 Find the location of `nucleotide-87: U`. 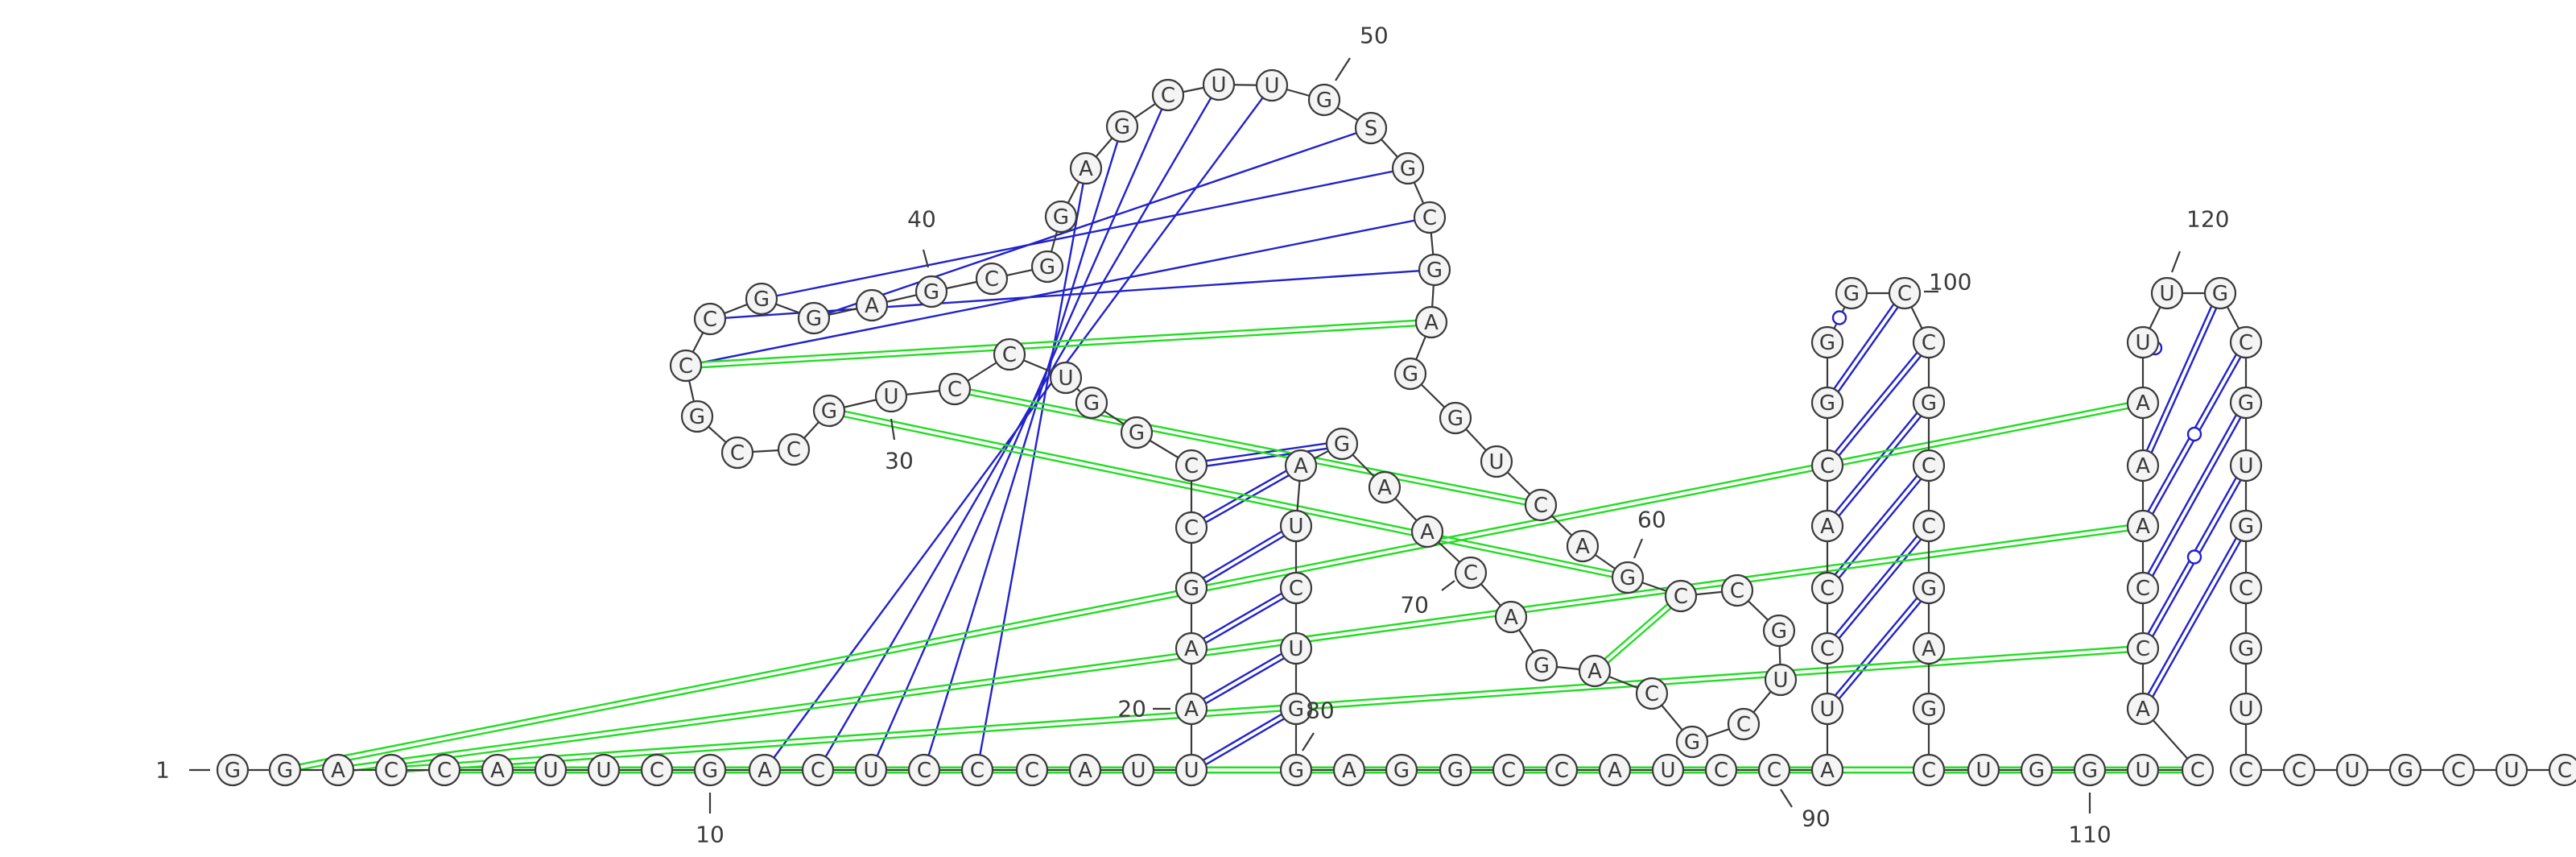

nucleotide-87: U is located at coordinates (1668, 770).